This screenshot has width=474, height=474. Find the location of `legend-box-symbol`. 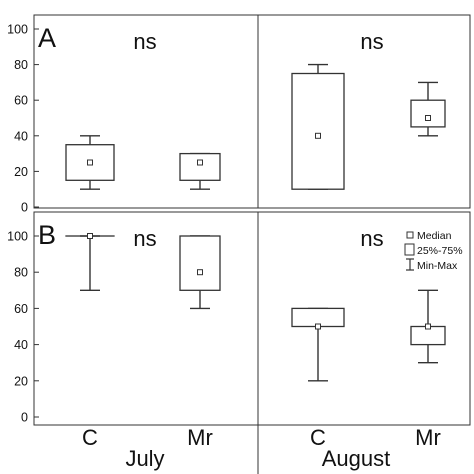

legend-box-symbol is located at coordinates (409, 249).